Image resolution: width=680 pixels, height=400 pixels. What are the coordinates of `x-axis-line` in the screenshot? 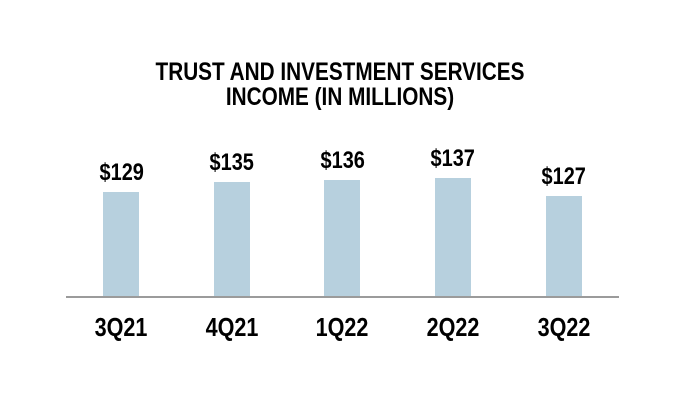 It's located at (342, 297).